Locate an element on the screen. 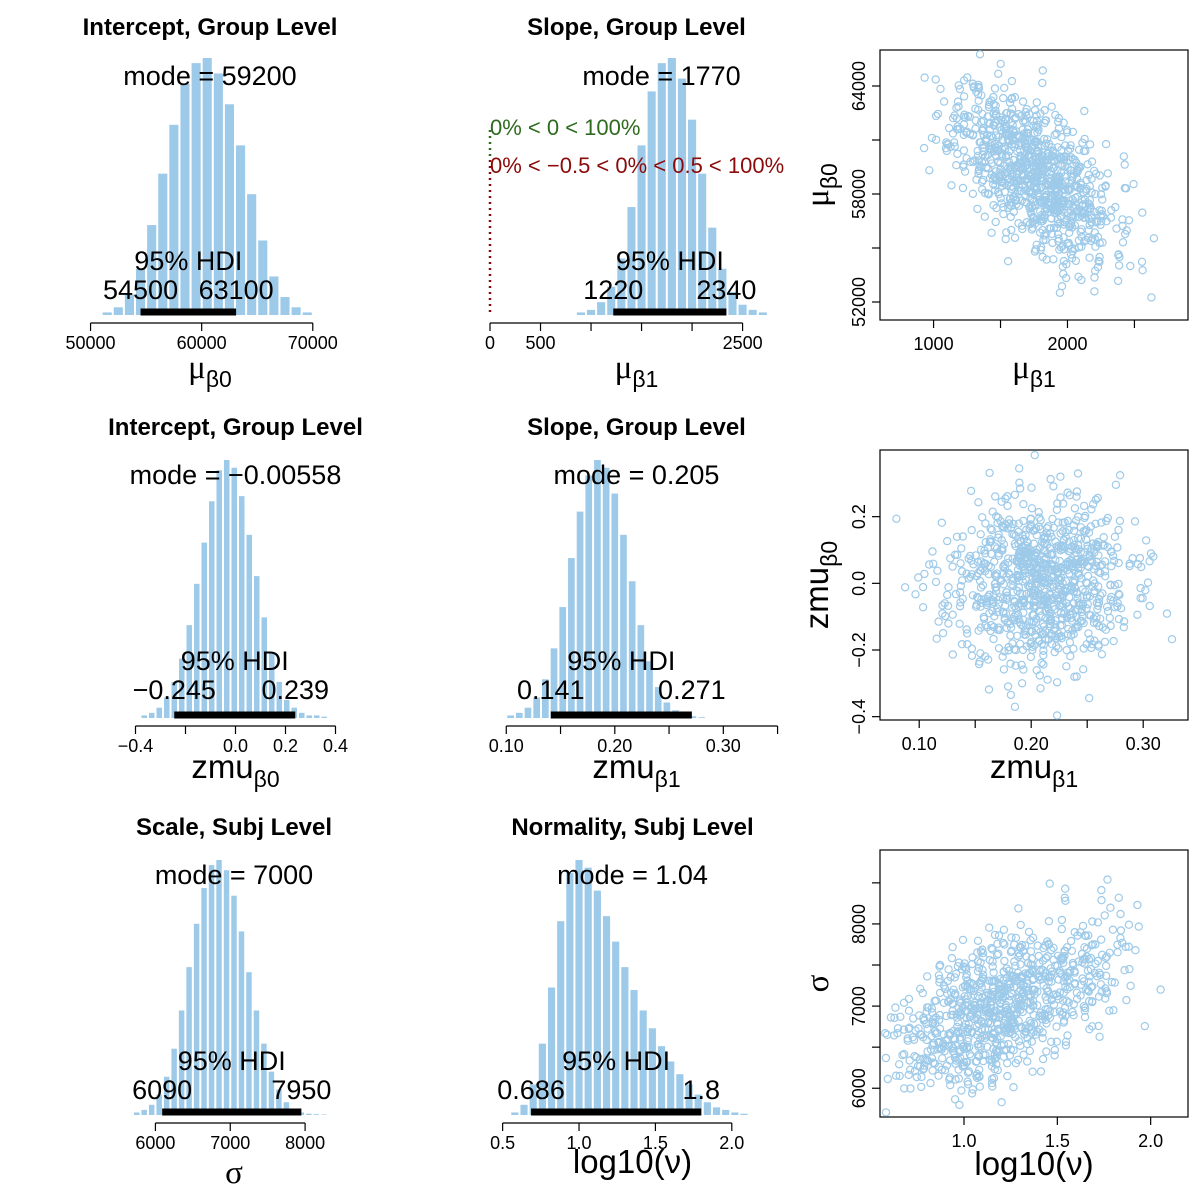 The height and width of the screenshot is (1200, 1200). y-tick-label: 58000 is located at coordinates (859, 194).